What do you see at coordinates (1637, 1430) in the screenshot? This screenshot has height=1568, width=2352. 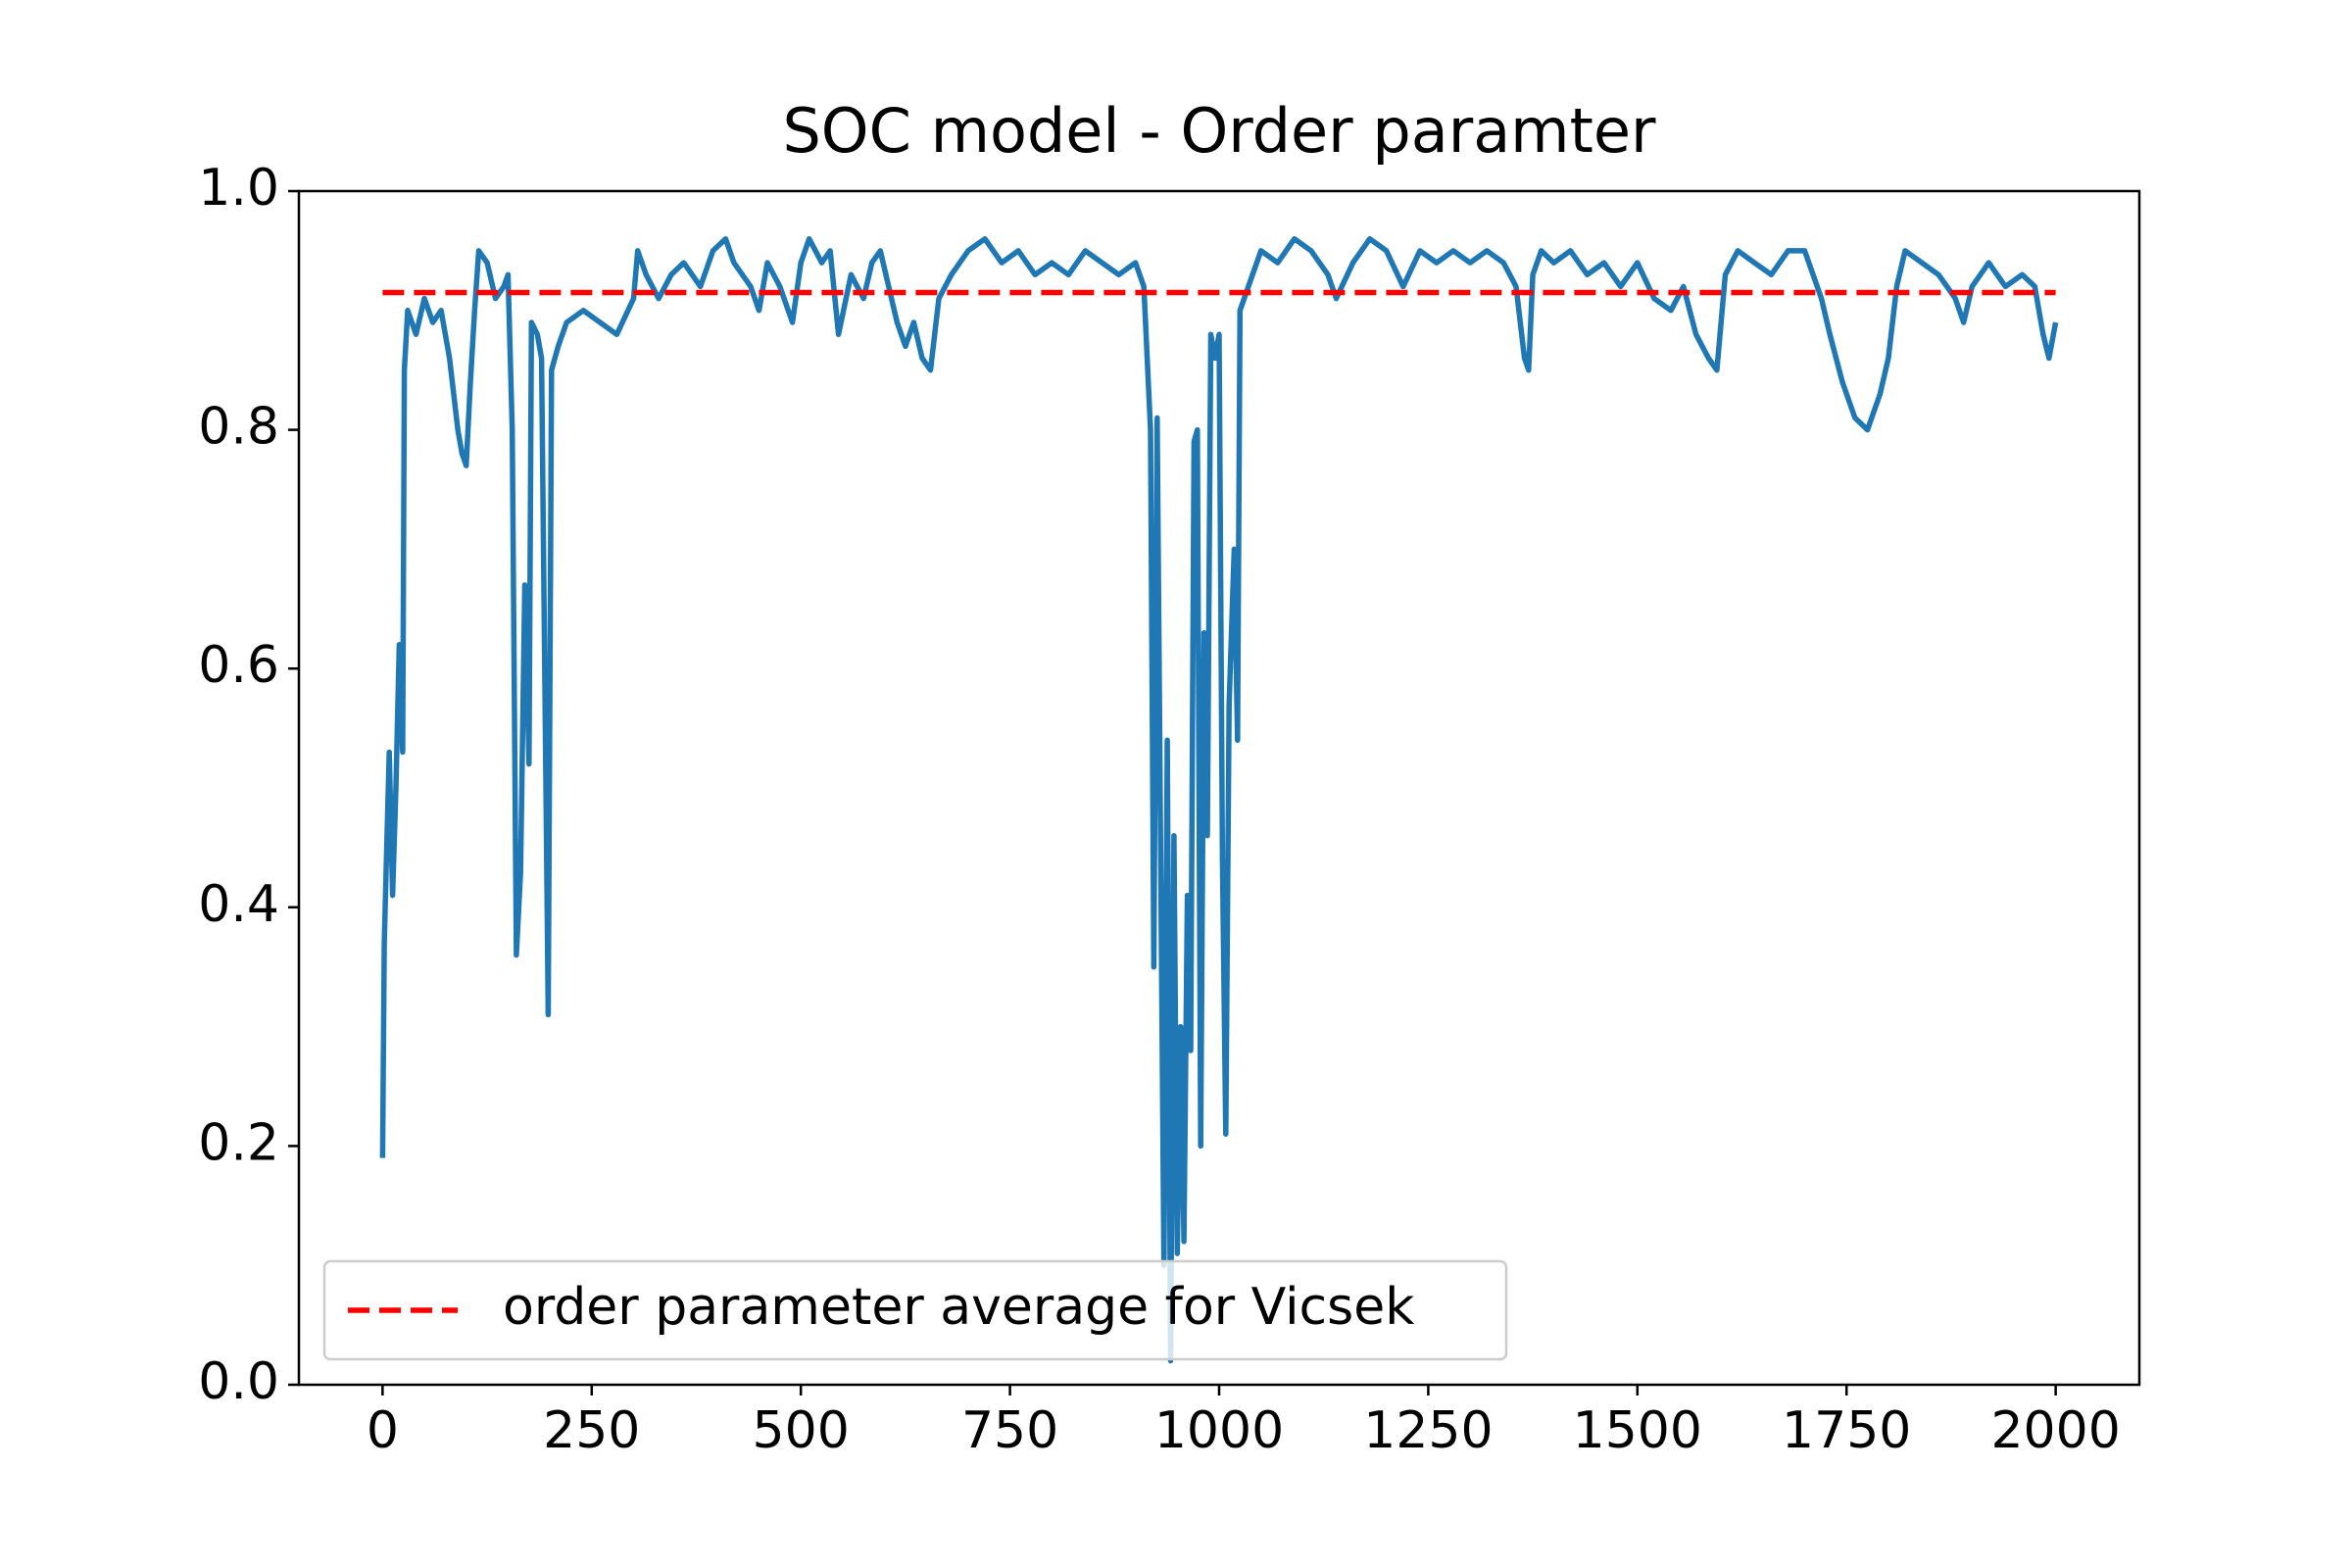 I see `x-tick-label: 1500` at bounding box center [1637, 1430].